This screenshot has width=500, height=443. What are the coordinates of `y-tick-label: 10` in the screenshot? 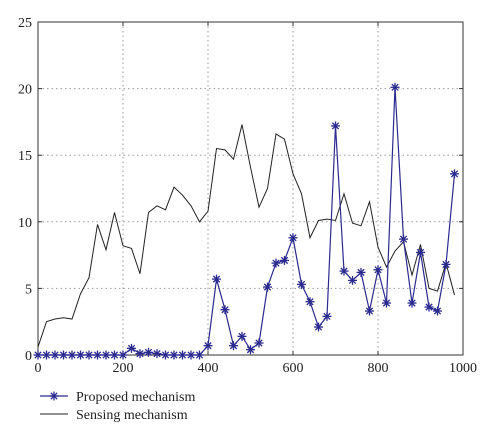 It's located at (25, 223).